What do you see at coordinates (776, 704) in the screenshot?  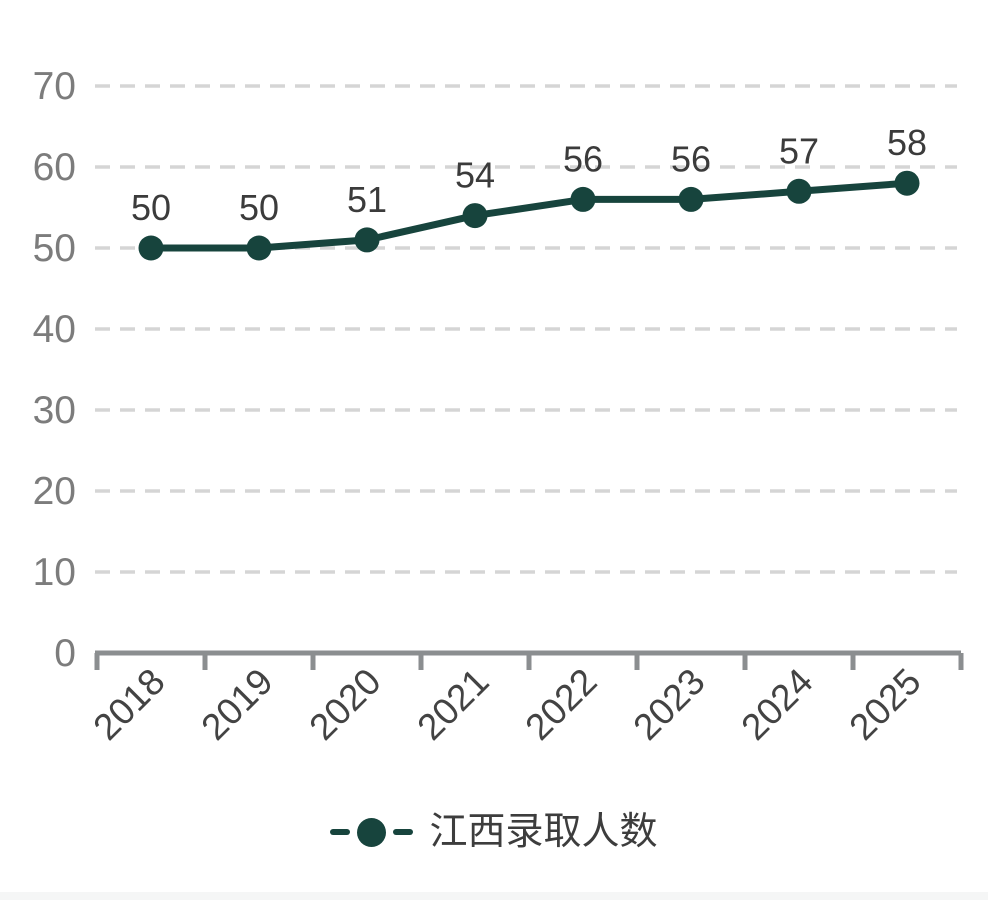 I see `x-tick-label: 2024` at bounding box center [776, 704].